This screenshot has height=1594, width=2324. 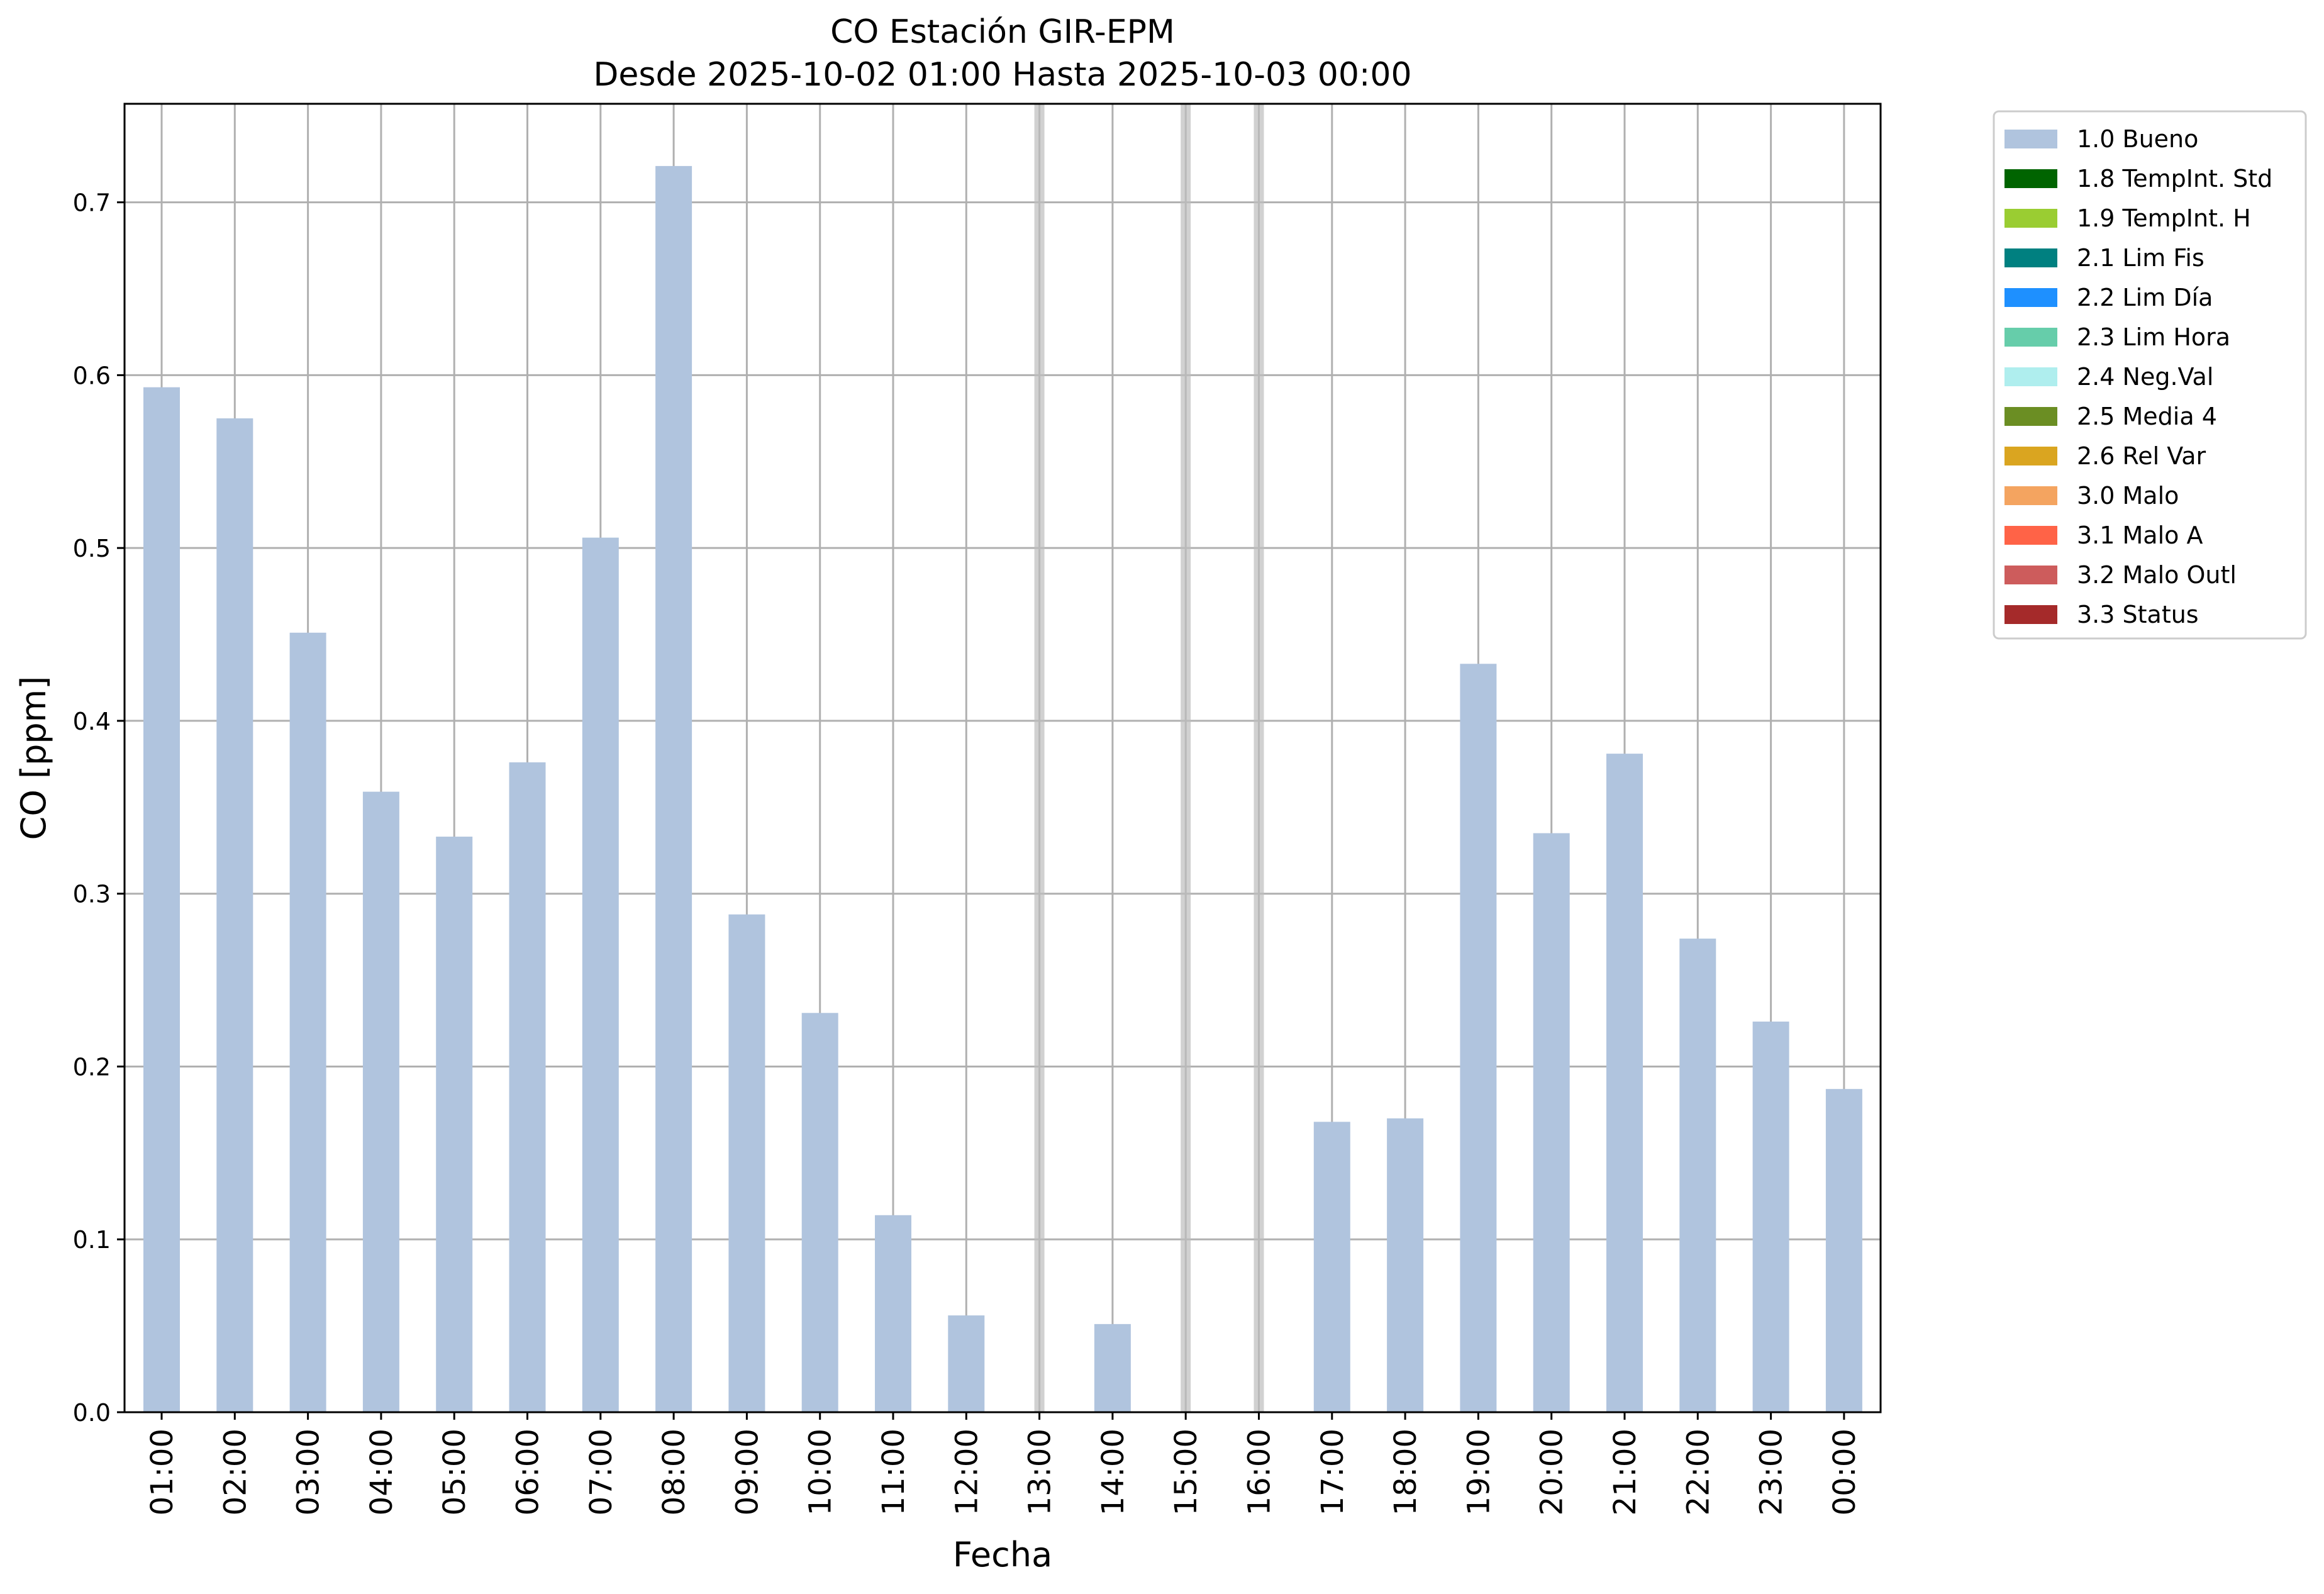 What do you see at coordinates (92, 1067) in the screenshot?
I see `y-tick-label: 0.2` at bounding box center [92, 1067].